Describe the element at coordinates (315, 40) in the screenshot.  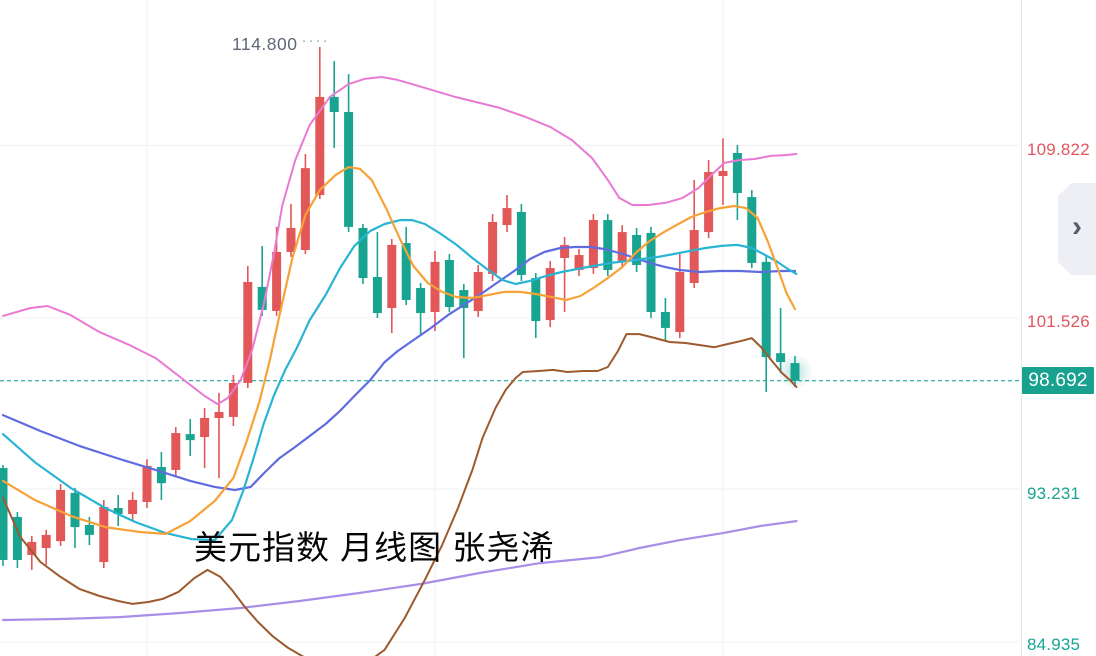
I see `peak-dotted-connector: ····` at that location.